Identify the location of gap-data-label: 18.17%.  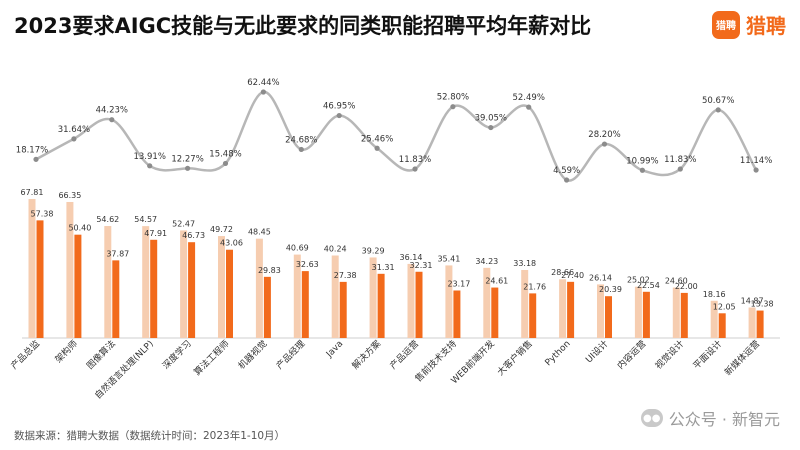
(32, 150).